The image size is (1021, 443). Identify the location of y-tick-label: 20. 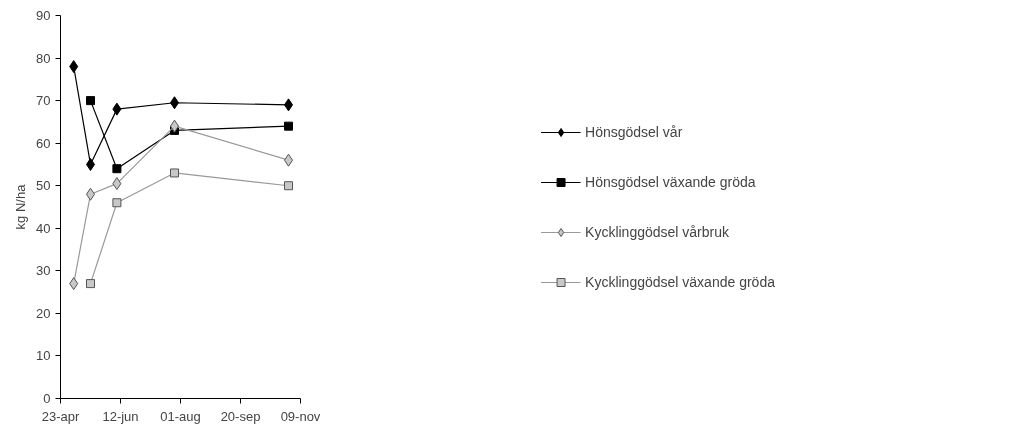
(43, 313).